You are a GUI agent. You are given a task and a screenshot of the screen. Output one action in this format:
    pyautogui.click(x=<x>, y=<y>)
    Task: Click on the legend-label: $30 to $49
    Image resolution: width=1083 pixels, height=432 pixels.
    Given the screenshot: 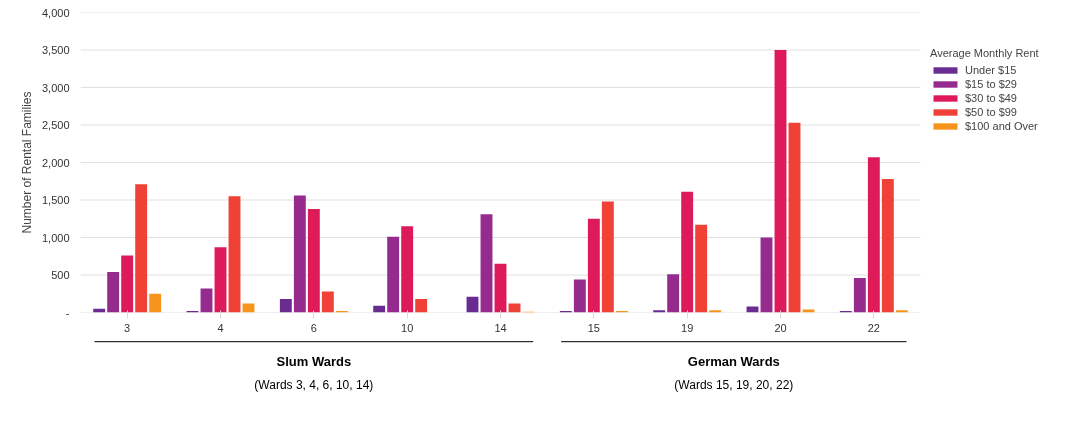 What is the action you would take?
    pyautogui.click(x=991, y=98)
    